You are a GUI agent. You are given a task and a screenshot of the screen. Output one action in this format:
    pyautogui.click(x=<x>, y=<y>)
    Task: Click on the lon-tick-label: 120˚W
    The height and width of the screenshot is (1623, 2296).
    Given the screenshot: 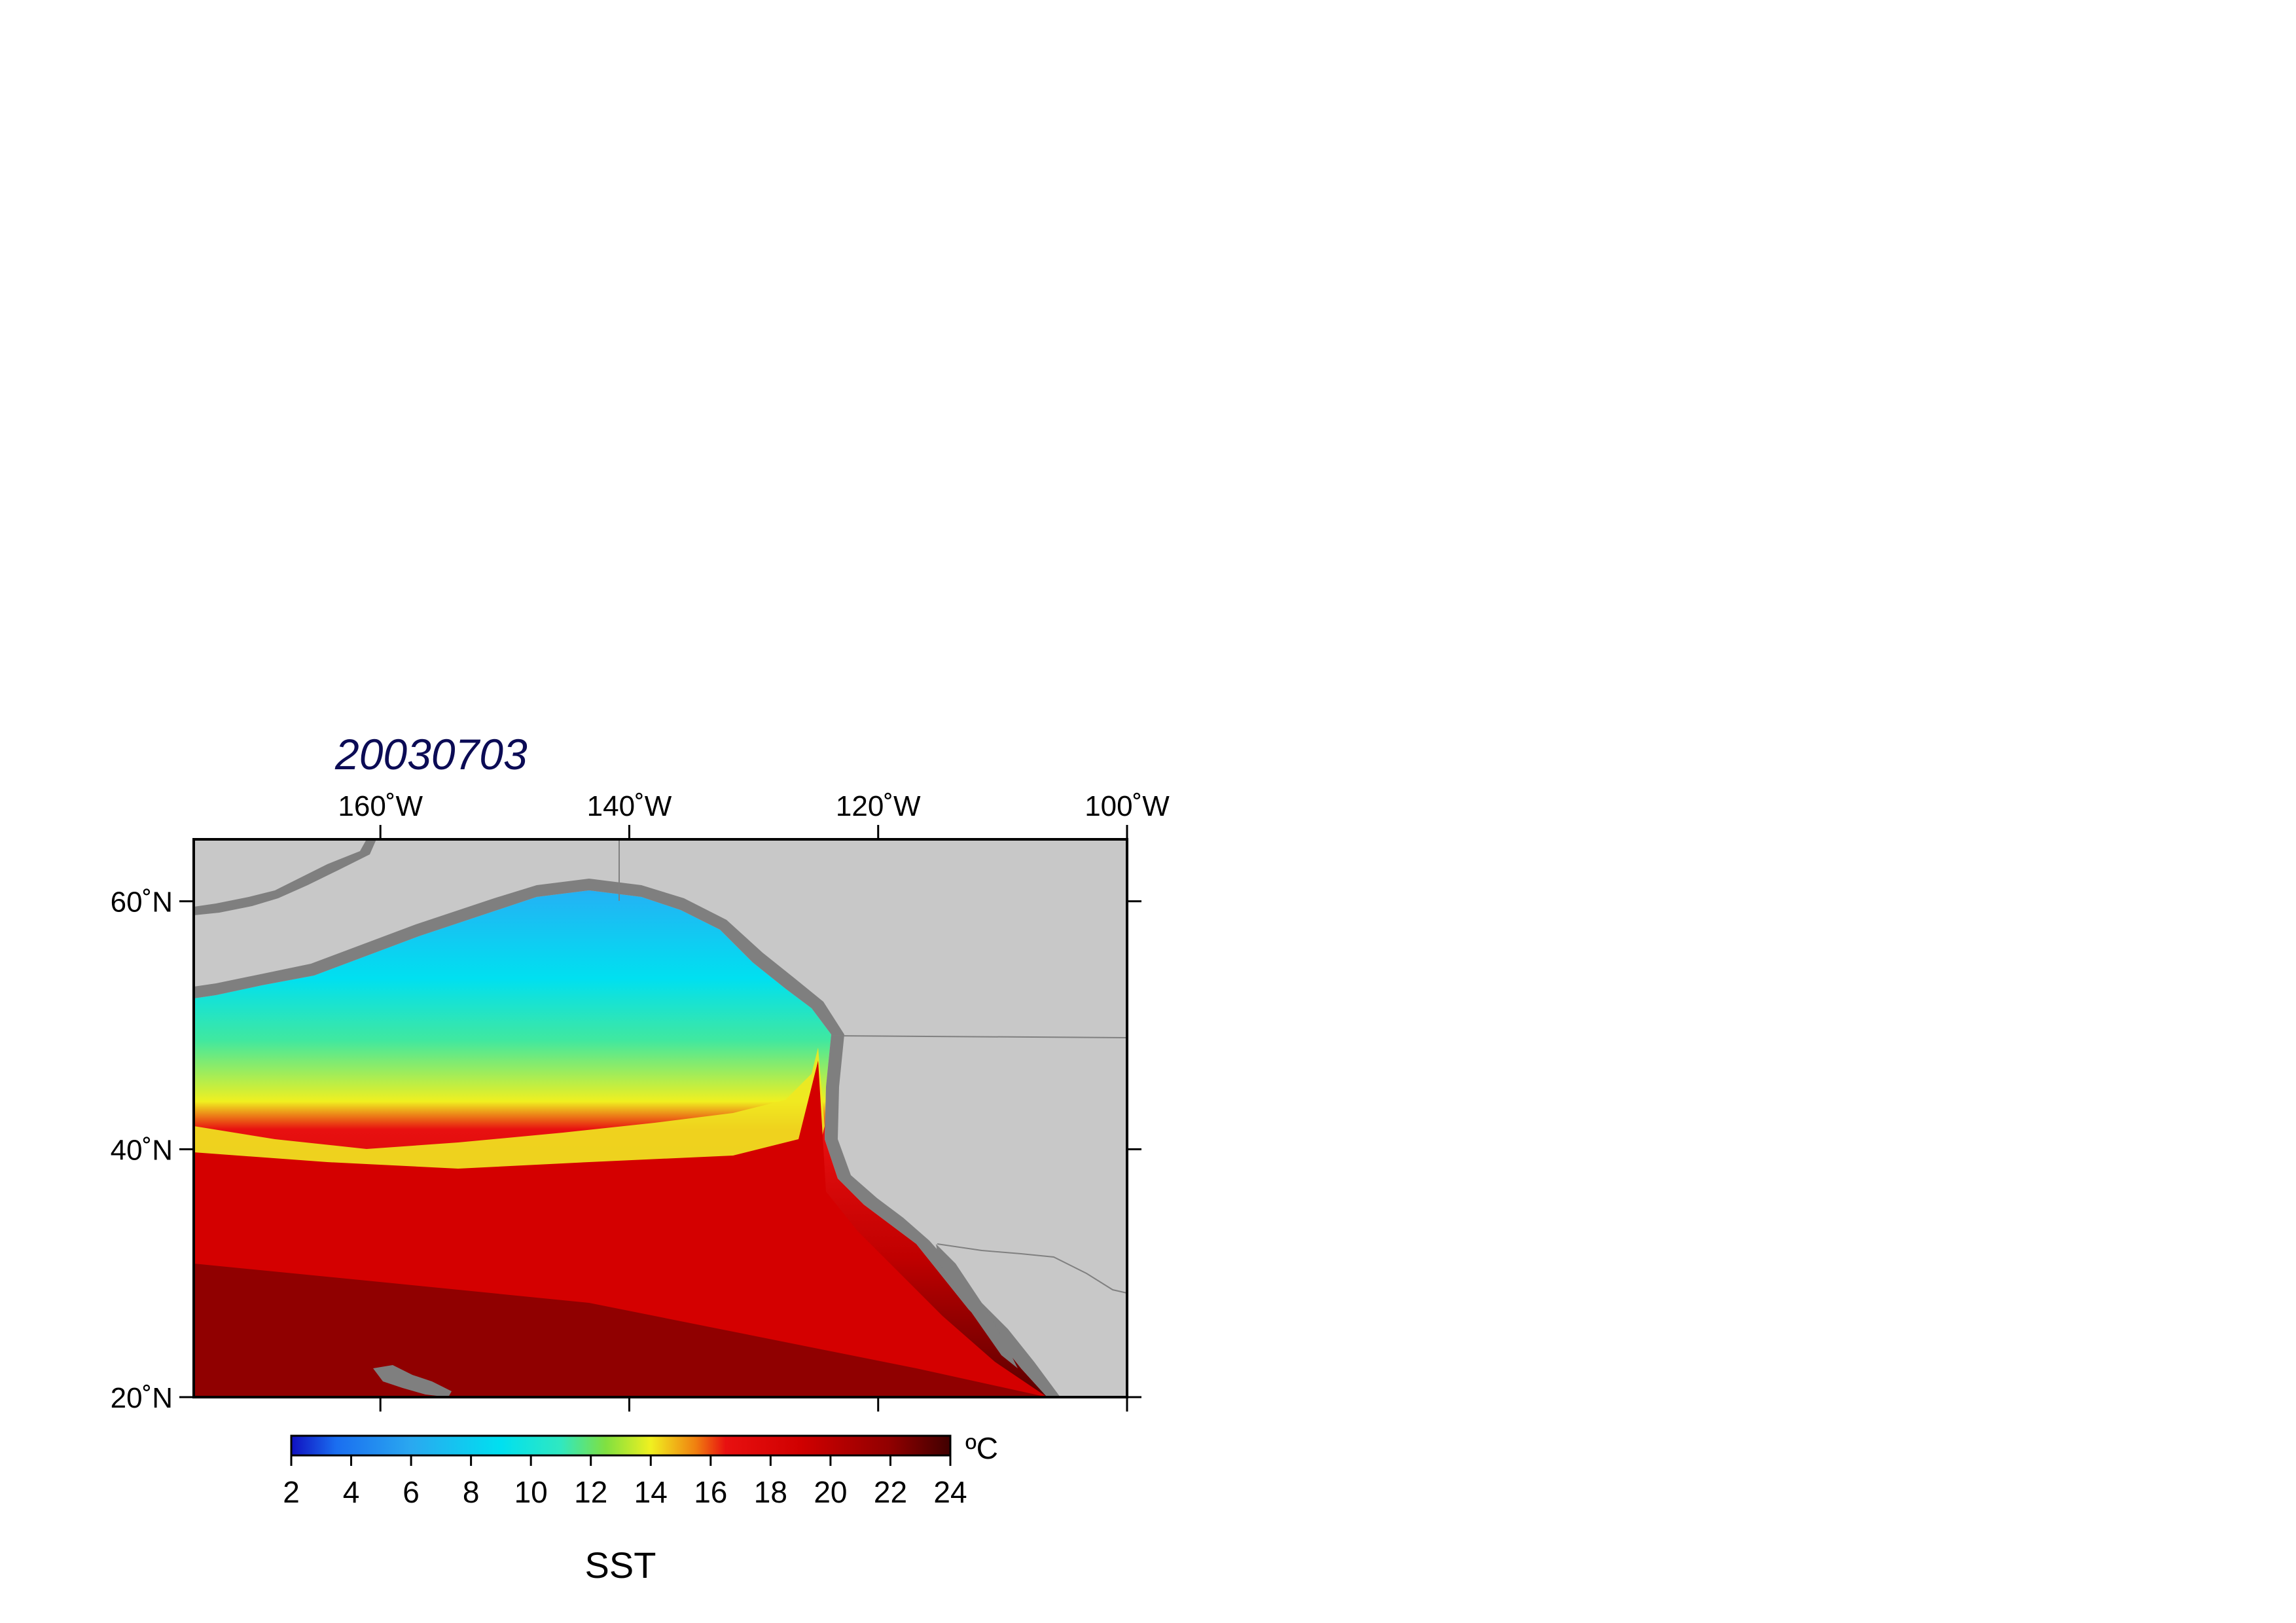 What is the action you would take?
    pyautogui.click(x=878, y=806)
    